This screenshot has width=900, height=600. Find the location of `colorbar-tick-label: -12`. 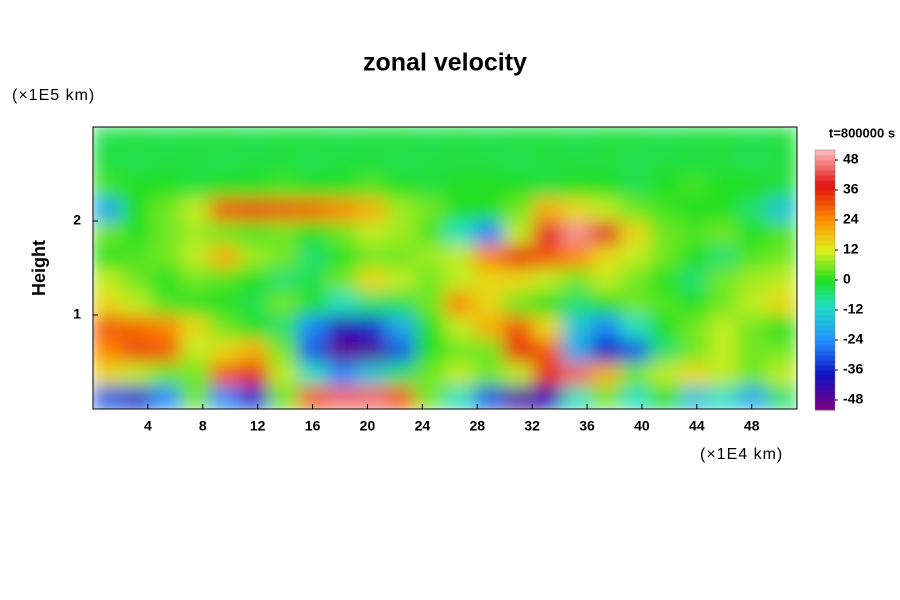

colorbar-tick-label: -12 is located at coordinates (853, 309).